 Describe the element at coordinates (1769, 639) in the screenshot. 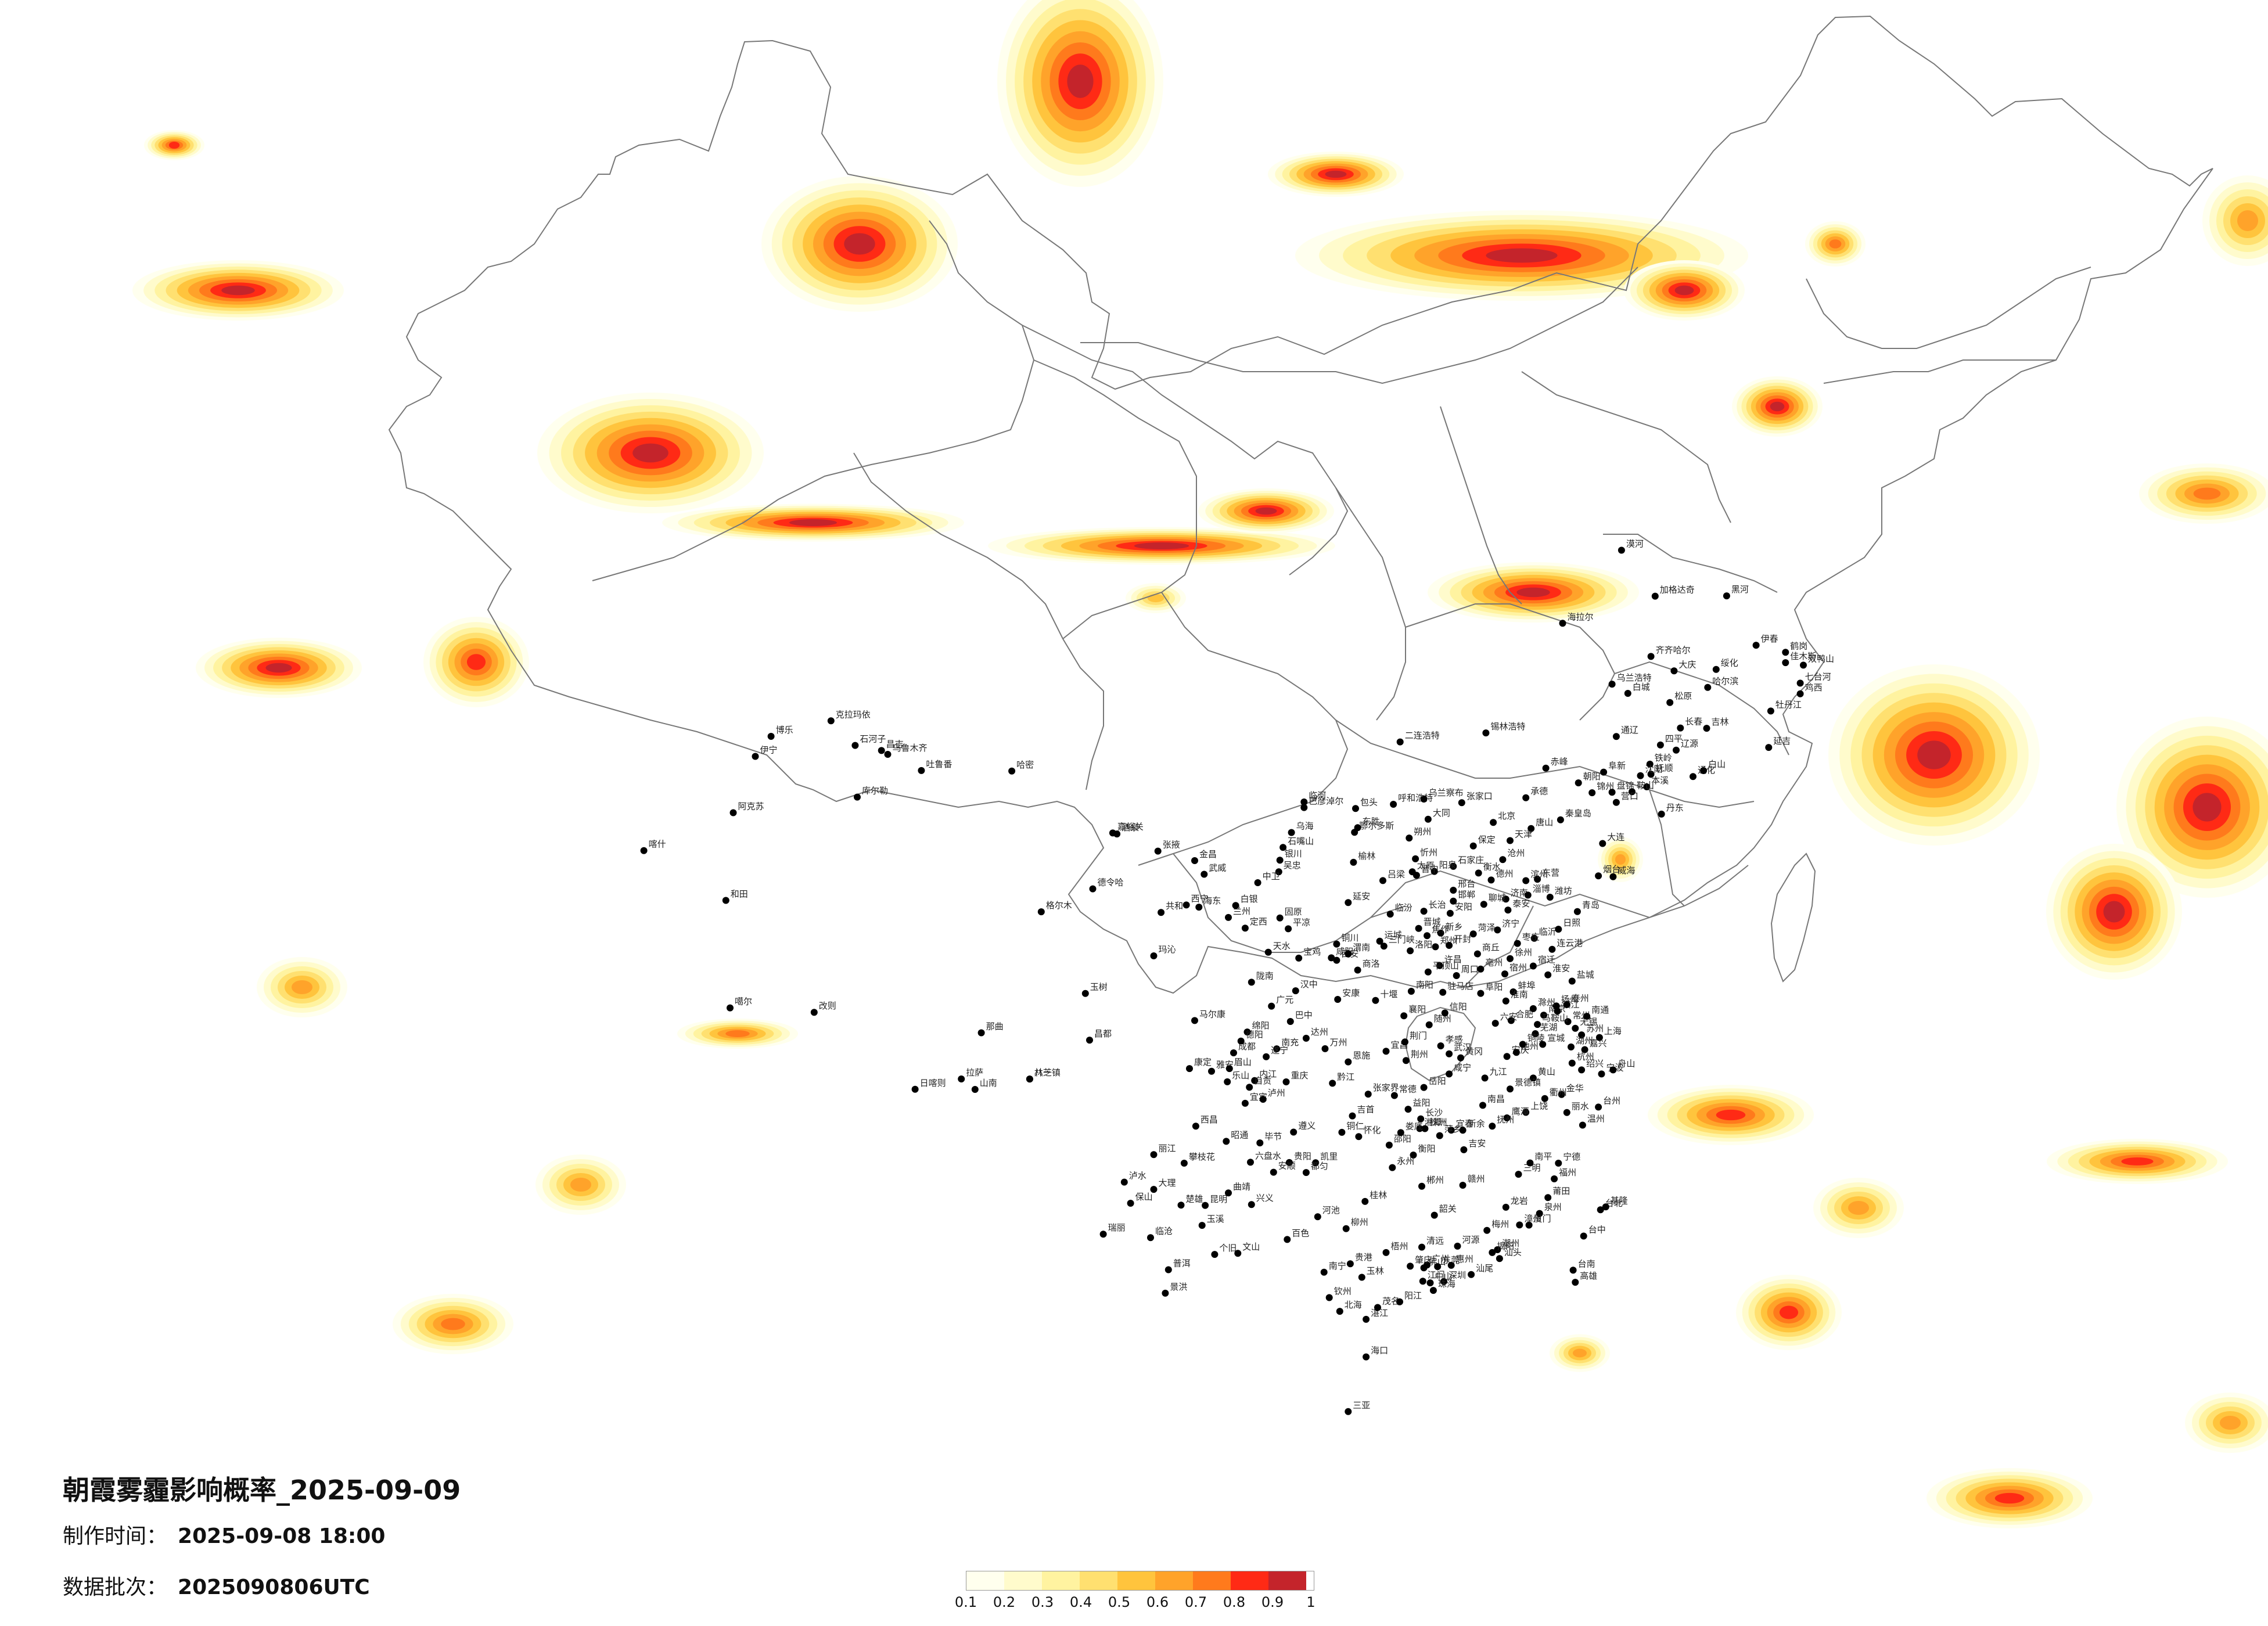

I see `city-label: 伊春` at that location.